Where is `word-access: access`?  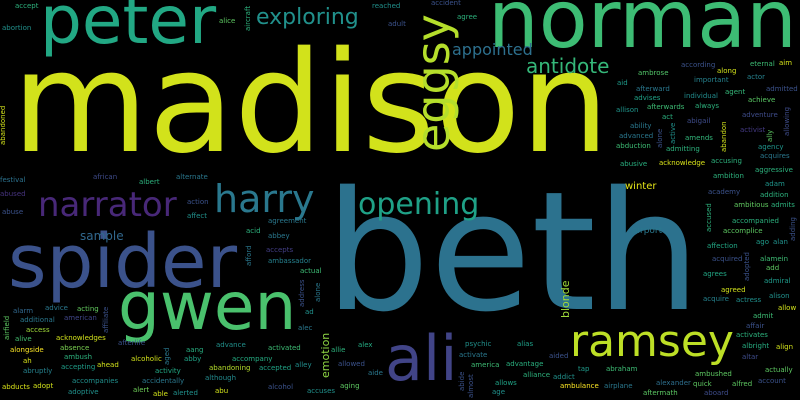 word-access: access is located at coordinates (38, 330).